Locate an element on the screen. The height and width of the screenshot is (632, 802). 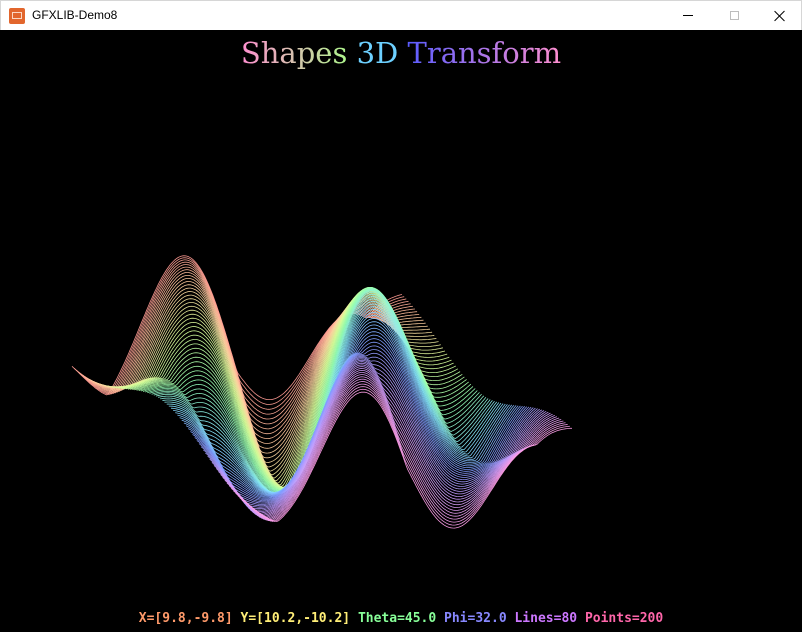
minimize-icon is located at coordinates (688, 15).